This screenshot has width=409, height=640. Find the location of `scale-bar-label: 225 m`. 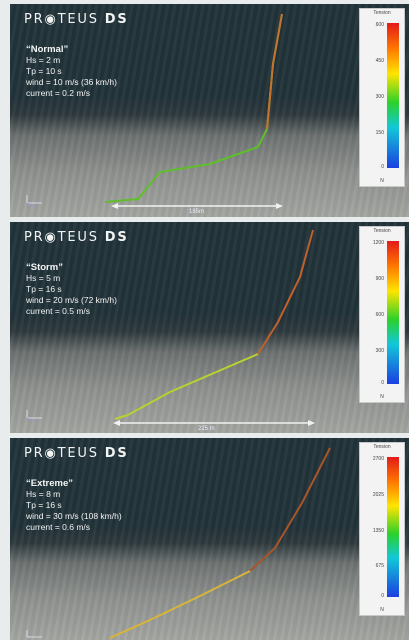

scale-bar-label: 225 m is located at coordinates (206, 429).